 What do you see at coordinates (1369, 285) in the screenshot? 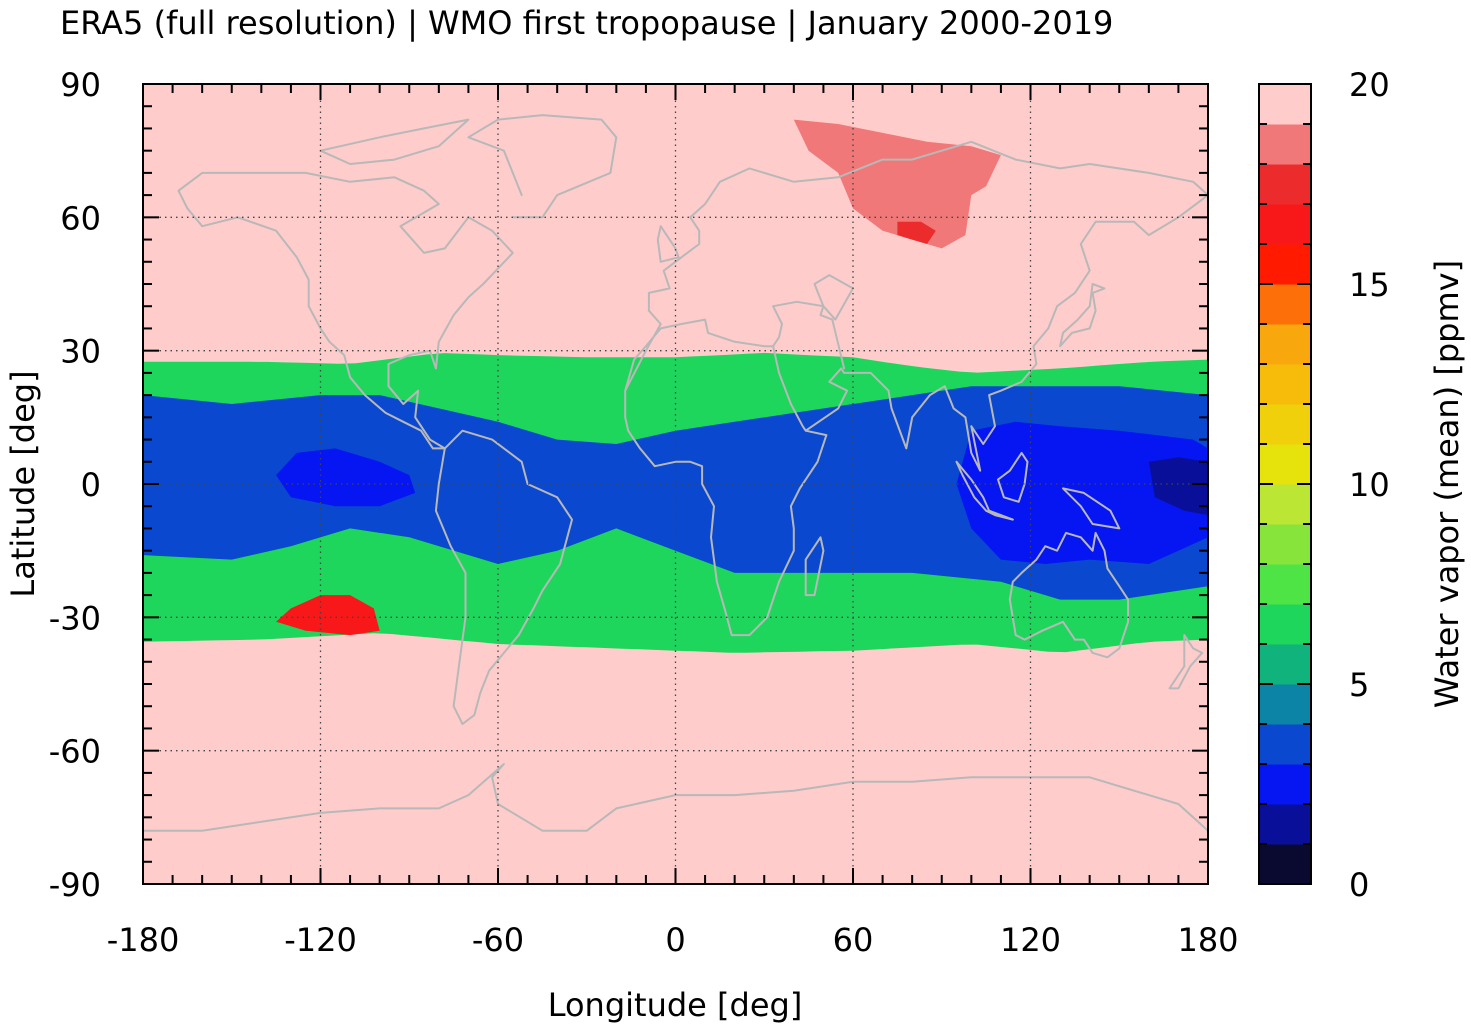
I see `colorbar-tick-label: 15` at bounding box center [1369, 285].